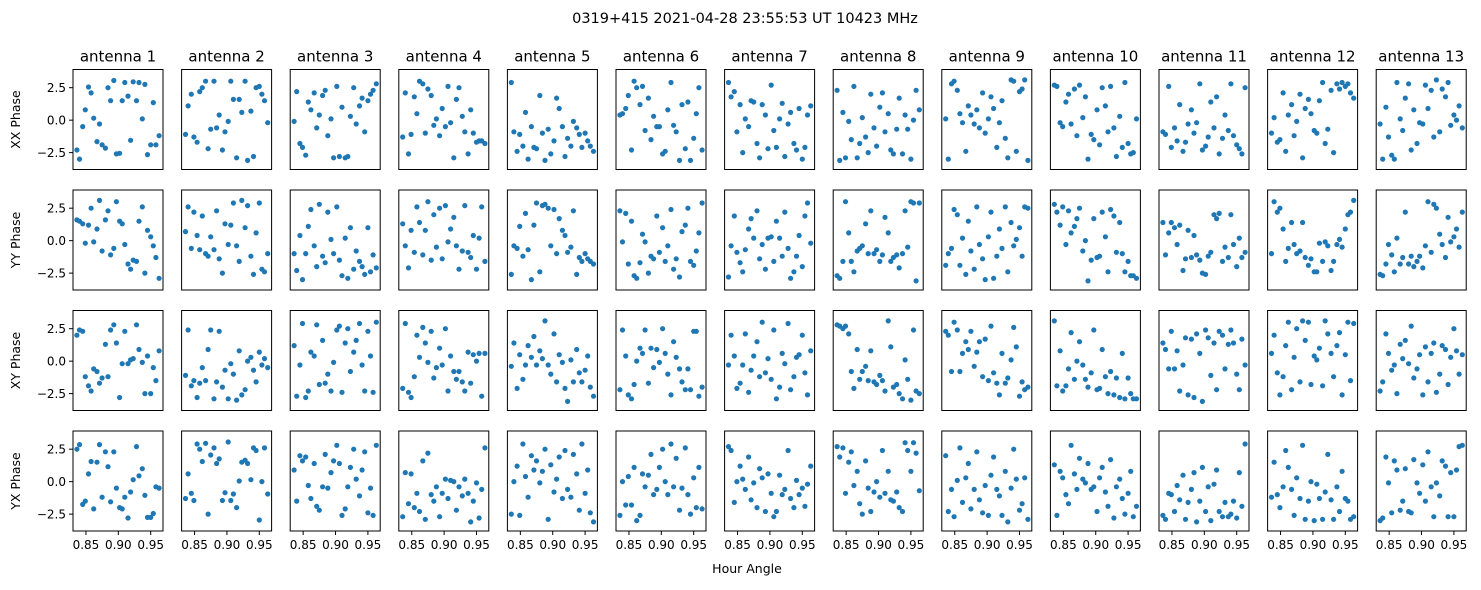  Describe the element at coordinates (1280, 545) in the screenshot. I see `x-tick-label: 0.85` at that location.